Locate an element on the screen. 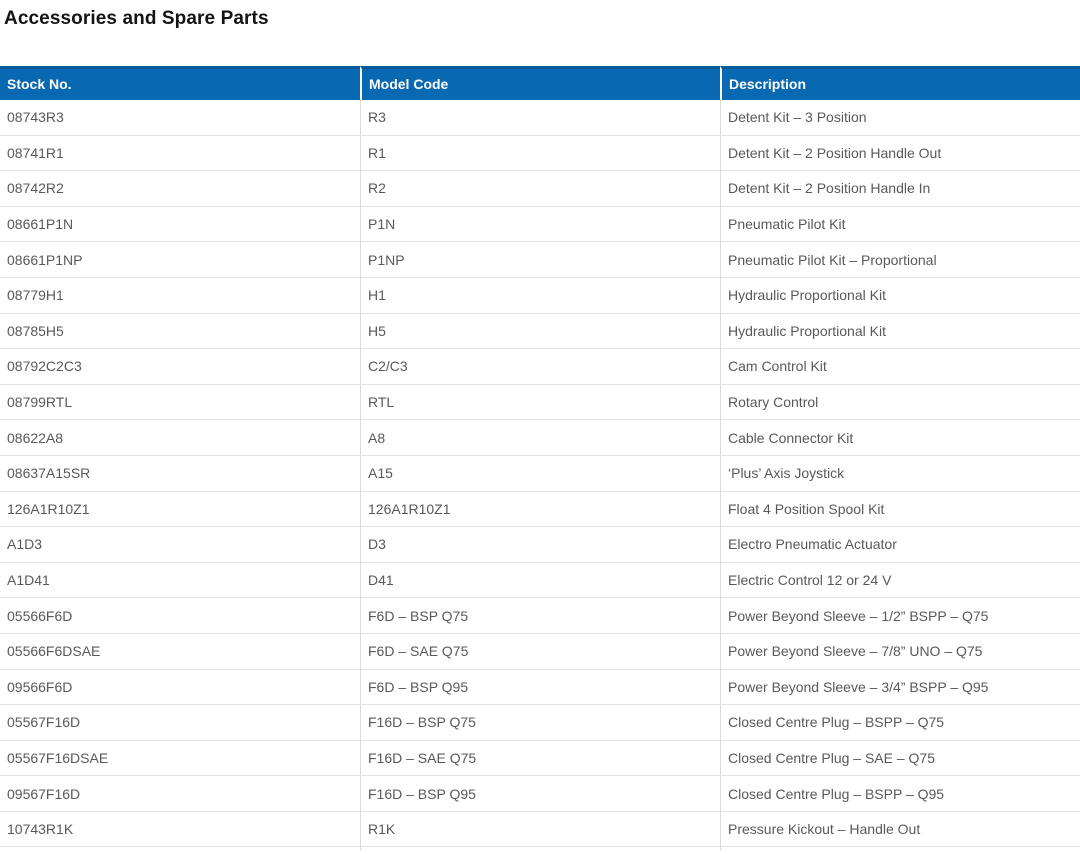  cell-model: RTL is located at coordinates (540, 402).